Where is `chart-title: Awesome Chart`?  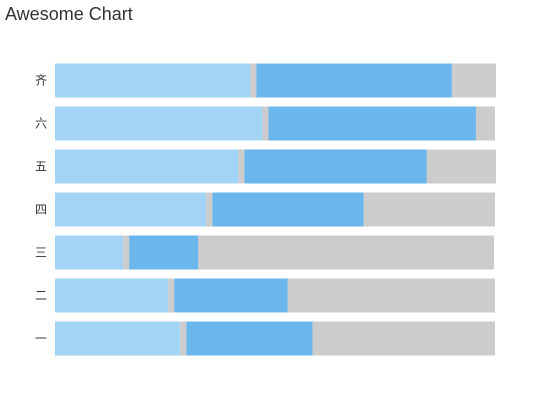 chart-title: Awesome Chart is located at coordinates (69, 14).